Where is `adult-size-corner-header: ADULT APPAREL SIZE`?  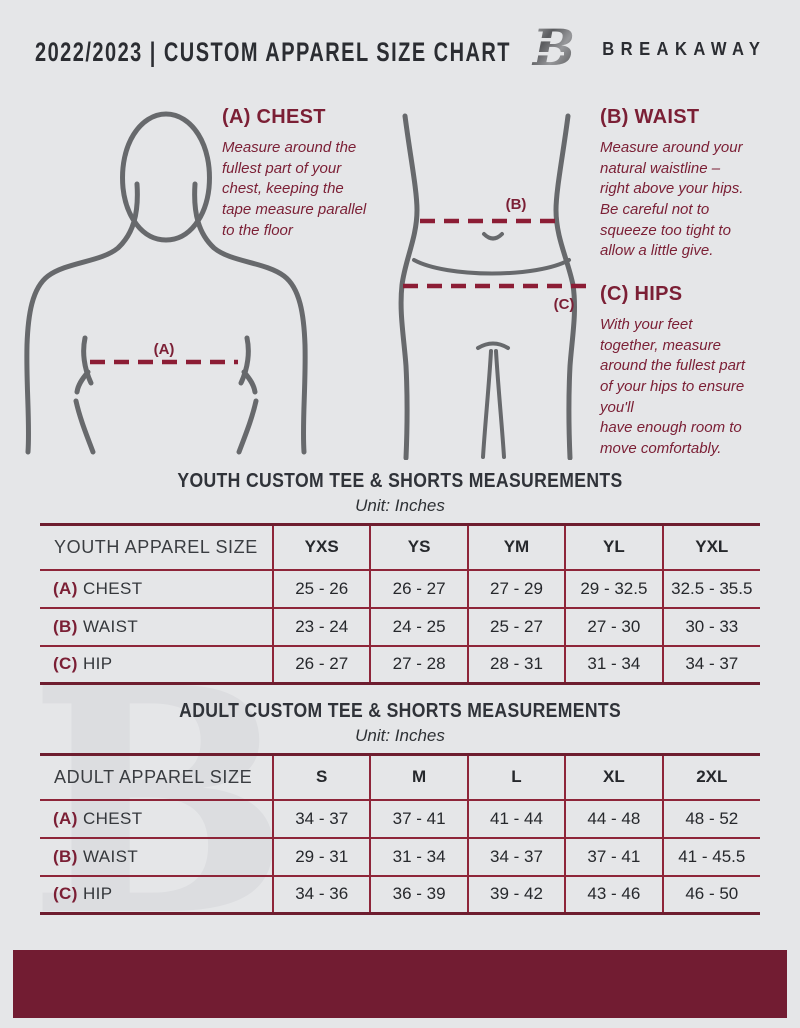 adult-size-corner-header: ADULT APPAREL SIZE is located at coordinates (153, 776).